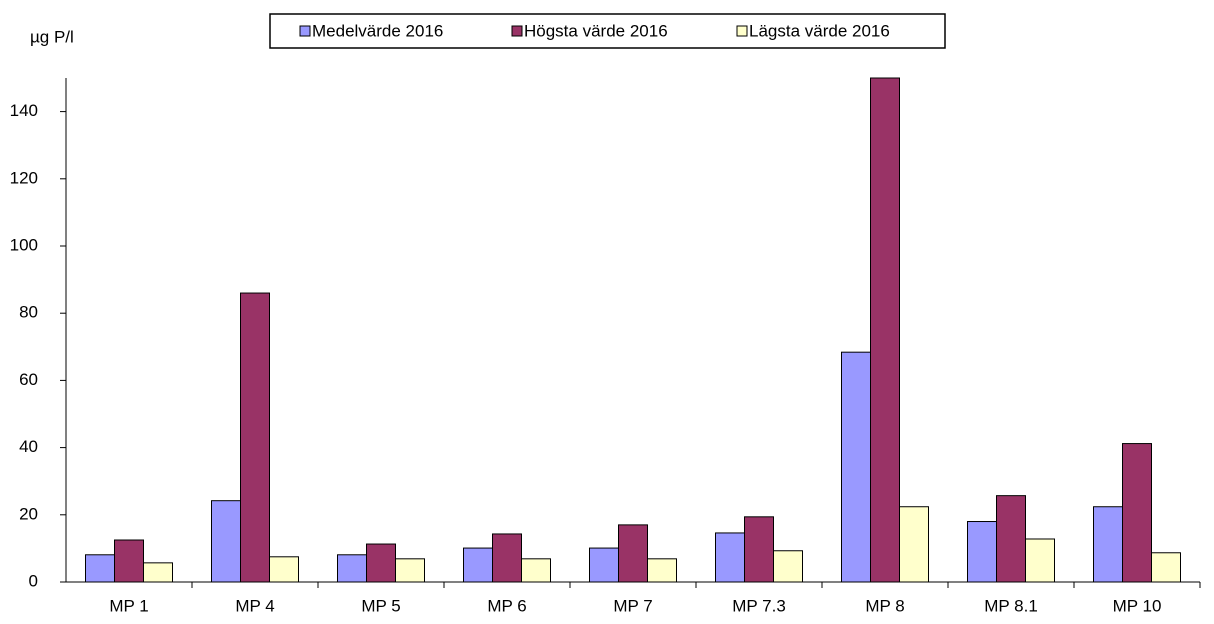 This screenshot has width=1214, height=624. I want to click on x-tick-label: MP 8, so click(884, 605).